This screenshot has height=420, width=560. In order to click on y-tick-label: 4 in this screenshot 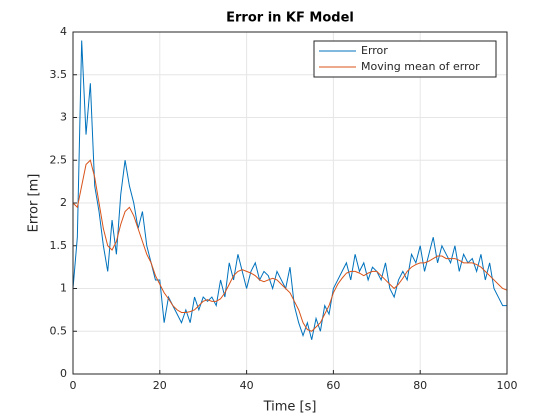, I will do `click(63, 31)`.